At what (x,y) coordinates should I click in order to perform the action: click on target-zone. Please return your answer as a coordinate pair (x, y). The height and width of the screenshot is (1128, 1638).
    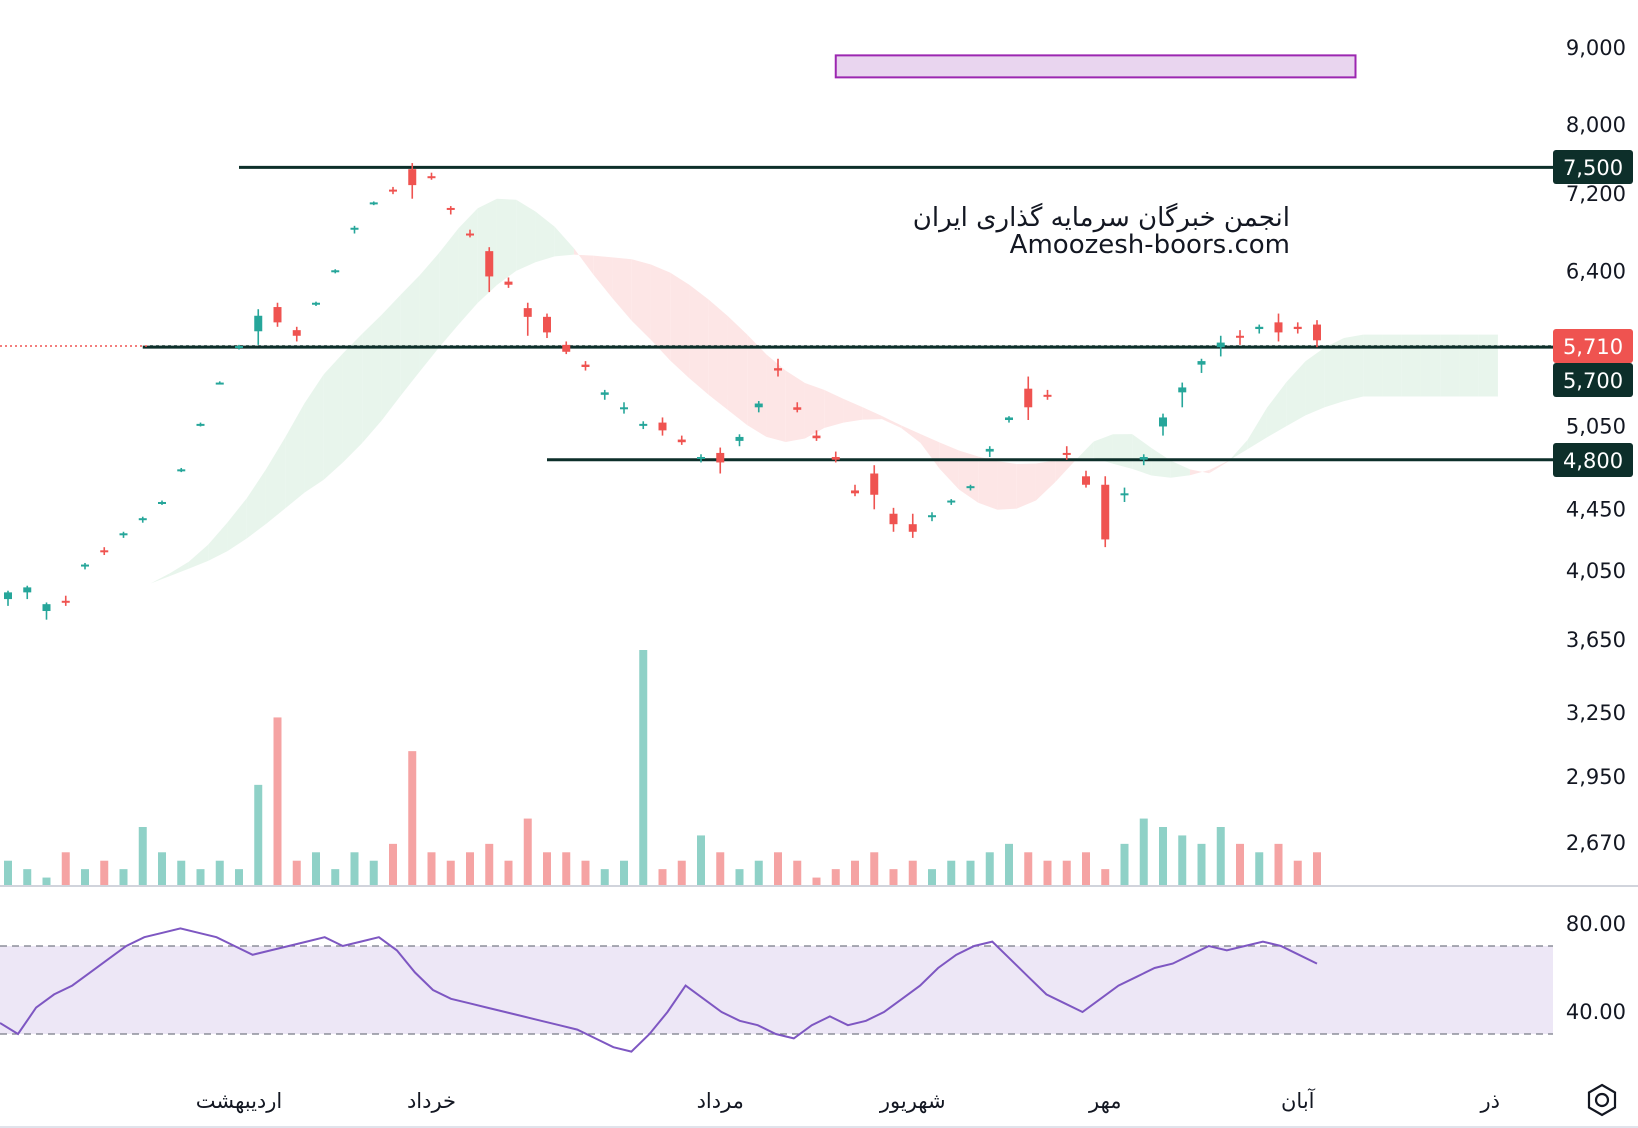
    Looking at the image, I should click on (1095, 66).